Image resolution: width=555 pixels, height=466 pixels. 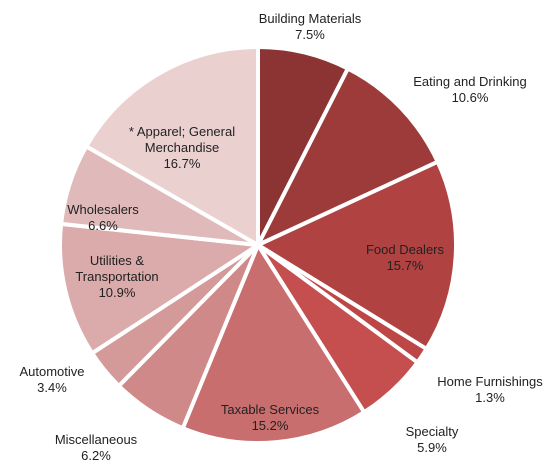 I want to click on slice-label: Building Materials 7.5%, so click(x=310, y=27).